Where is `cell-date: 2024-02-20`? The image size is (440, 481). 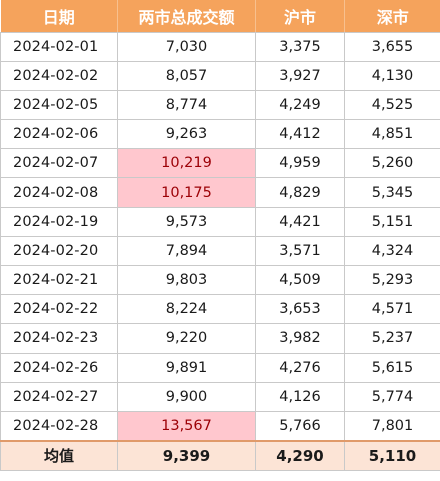 cell-date: 2024-02-20 is located at coordinates (59, 251).